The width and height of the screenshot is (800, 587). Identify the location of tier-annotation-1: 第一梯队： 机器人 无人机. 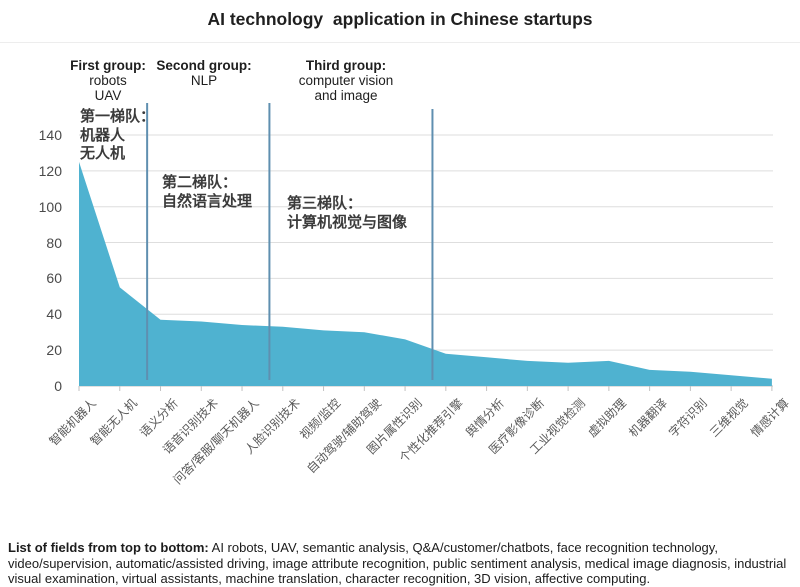
(117, 136).